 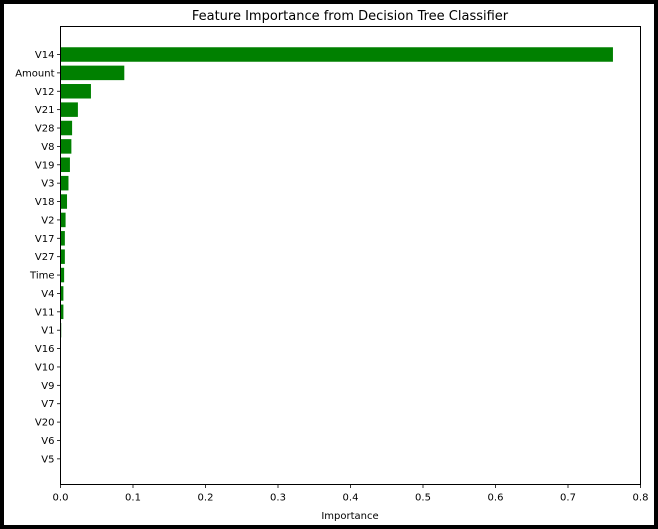 What do you see at coordinates (47, 459) in the screenshot?
I see `y-tick-label: V5` at bounding box center [47, 459].